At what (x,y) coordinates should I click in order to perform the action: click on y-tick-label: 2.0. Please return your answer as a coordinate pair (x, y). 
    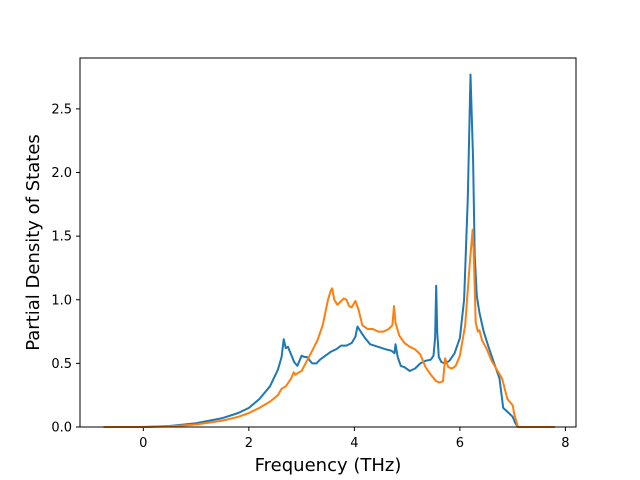
    Looking at the image, I should click on (61, 173).